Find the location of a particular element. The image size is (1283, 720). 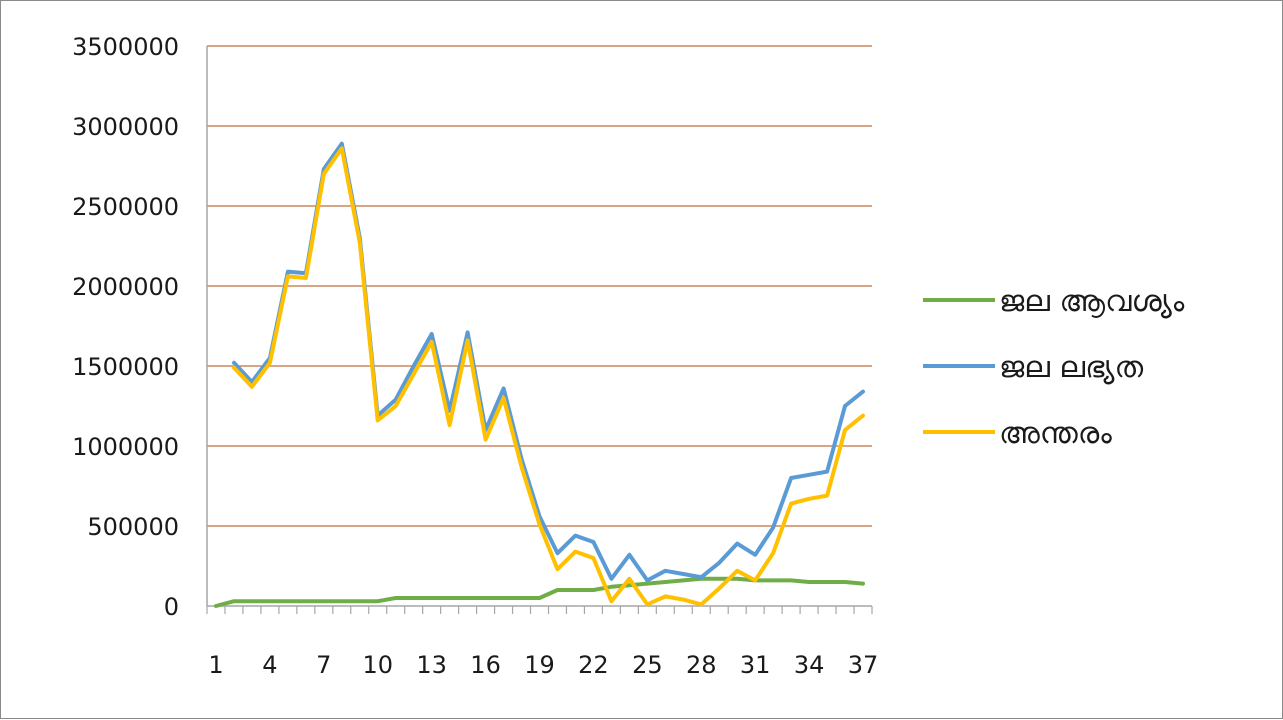

x-tick-label: 28 is located at coordinates (701, 665).